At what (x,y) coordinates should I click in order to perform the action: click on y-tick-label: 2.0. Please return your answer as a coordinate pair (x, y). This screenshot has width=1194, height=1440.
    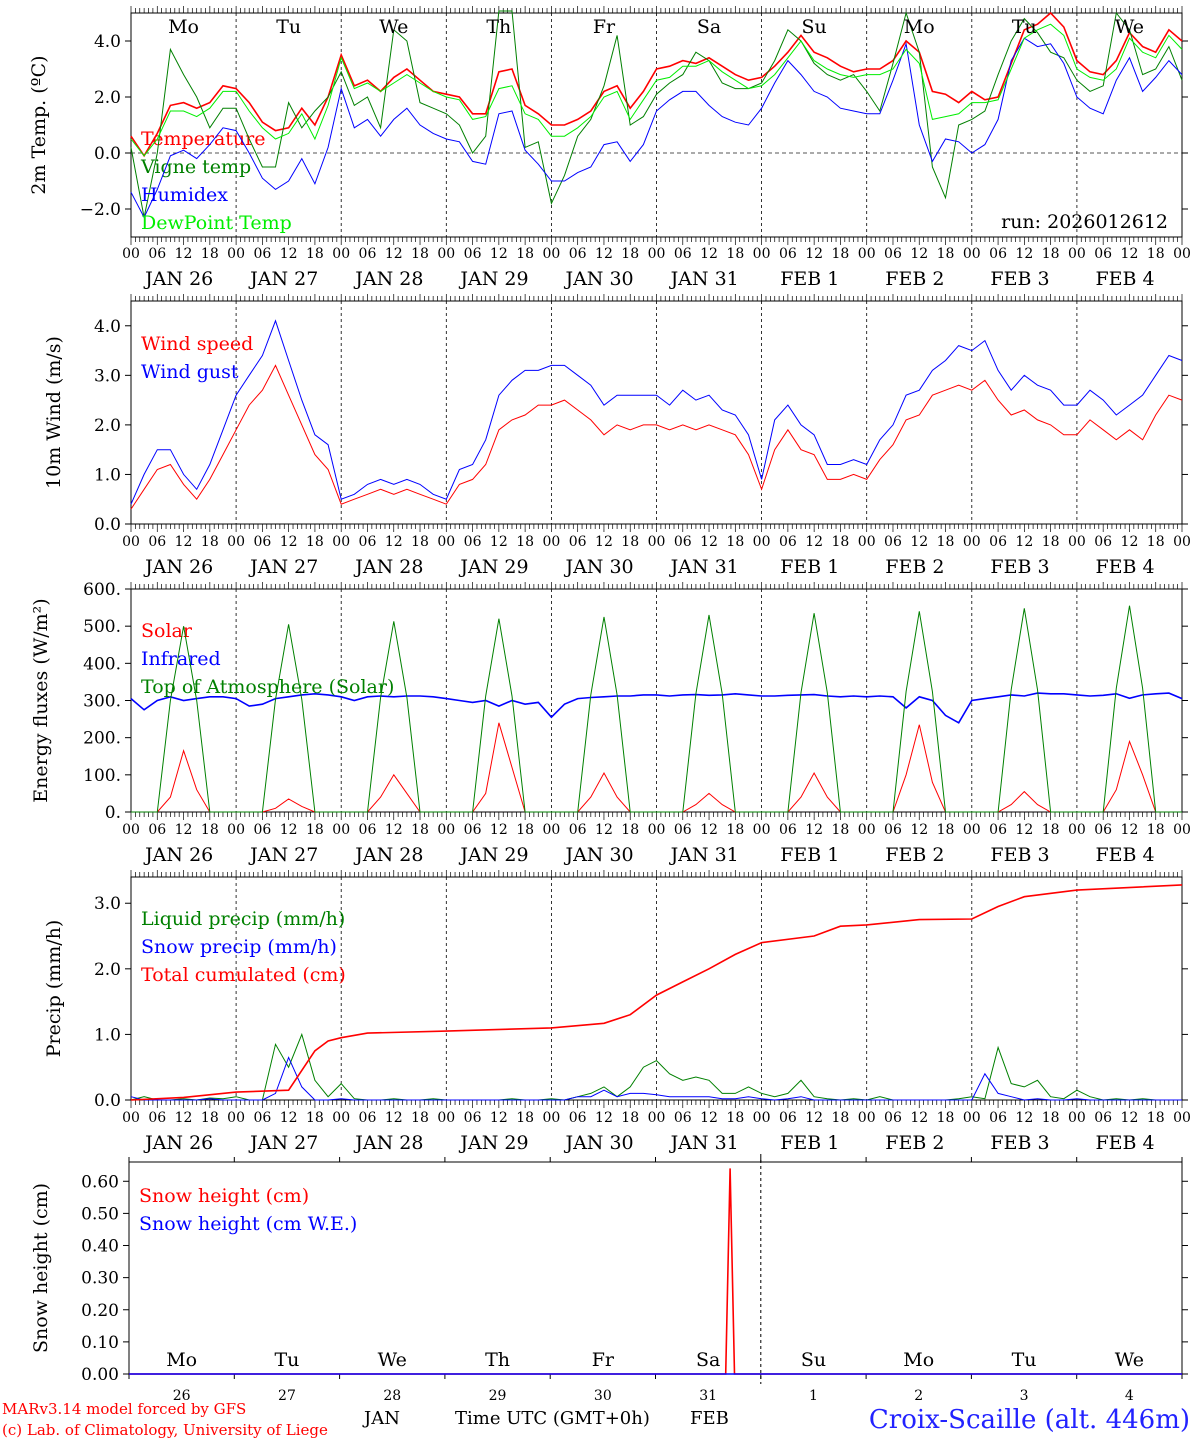
    Looking at the image, I should click on (107, 98).